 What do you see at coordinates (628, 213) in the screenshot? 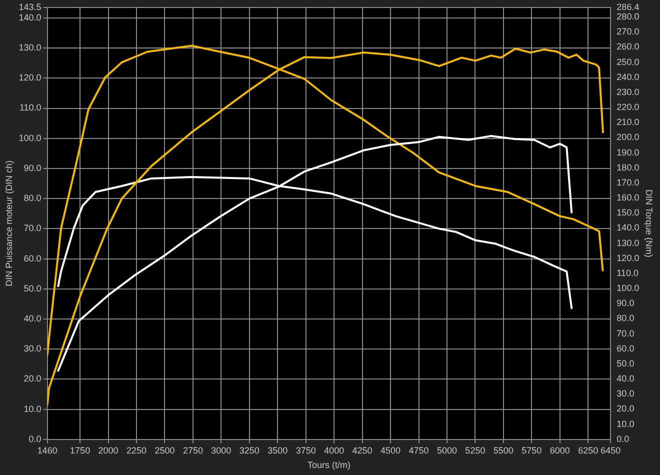
I see `y2-tick-label: 150.0` at bounding box center [628, 213].